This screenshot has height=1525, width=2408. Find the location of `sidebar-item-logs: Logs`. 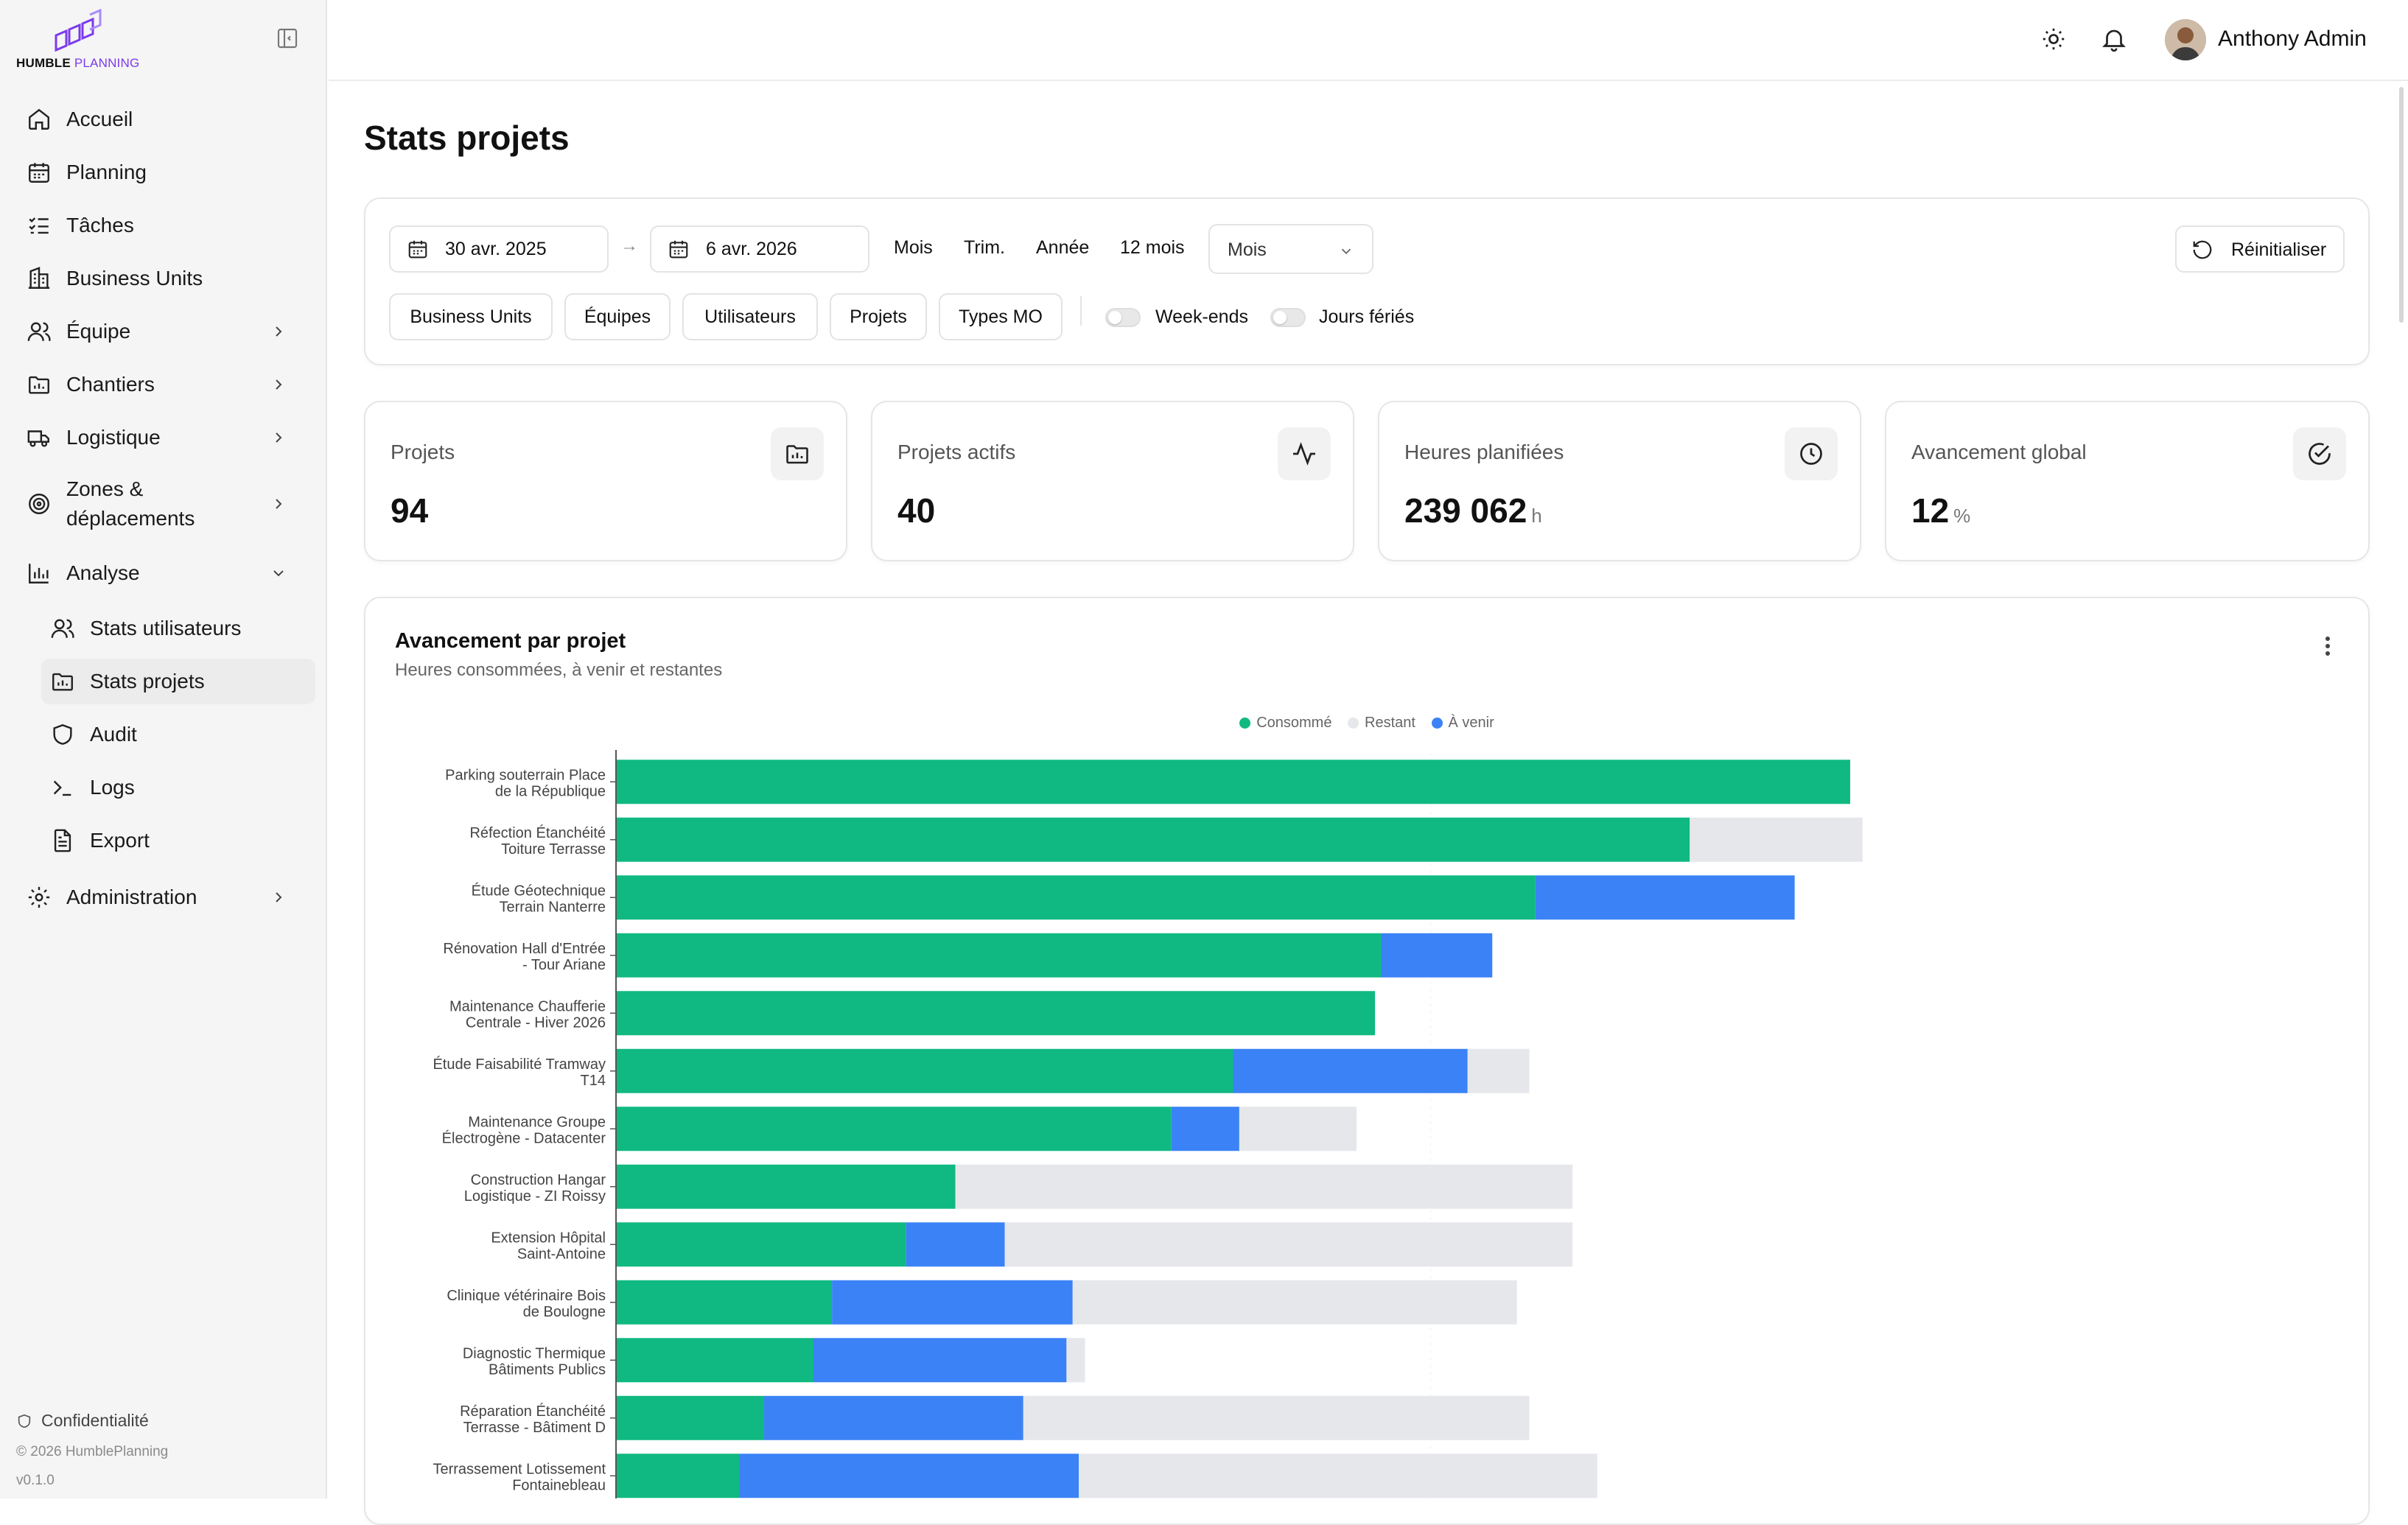

sidebar-item-logs: Logs is located at coordinates (178, 788).